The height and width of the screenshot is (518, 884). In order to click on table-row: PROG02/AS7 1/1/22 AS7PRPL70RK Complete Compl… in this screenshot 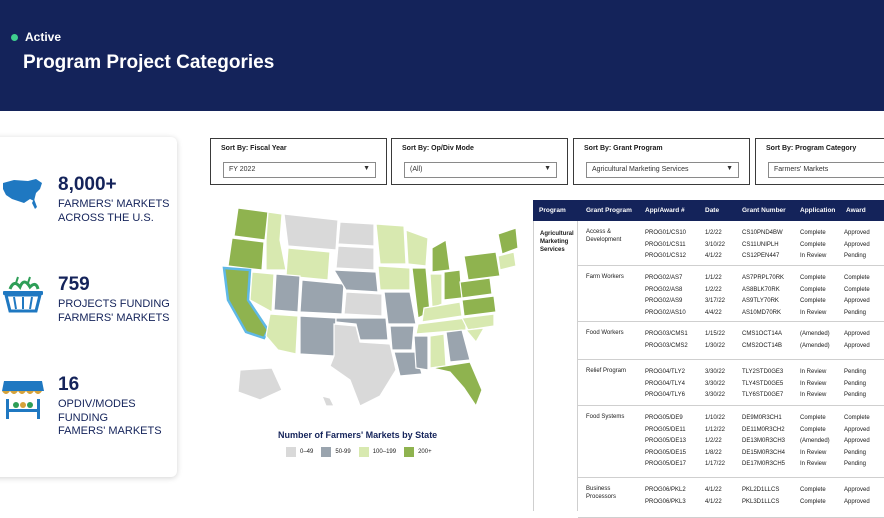, I will do `click(731, 280)`.